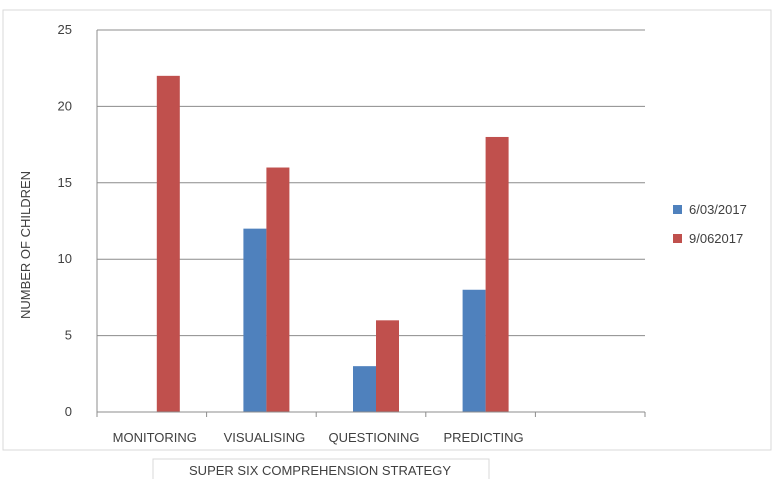 The height and width of the screenshot is (479, 774). What do you see at coordinates (68, 335) in the screenshot?
I see `y-tick-label: 5` at bounding box center [68, 335].